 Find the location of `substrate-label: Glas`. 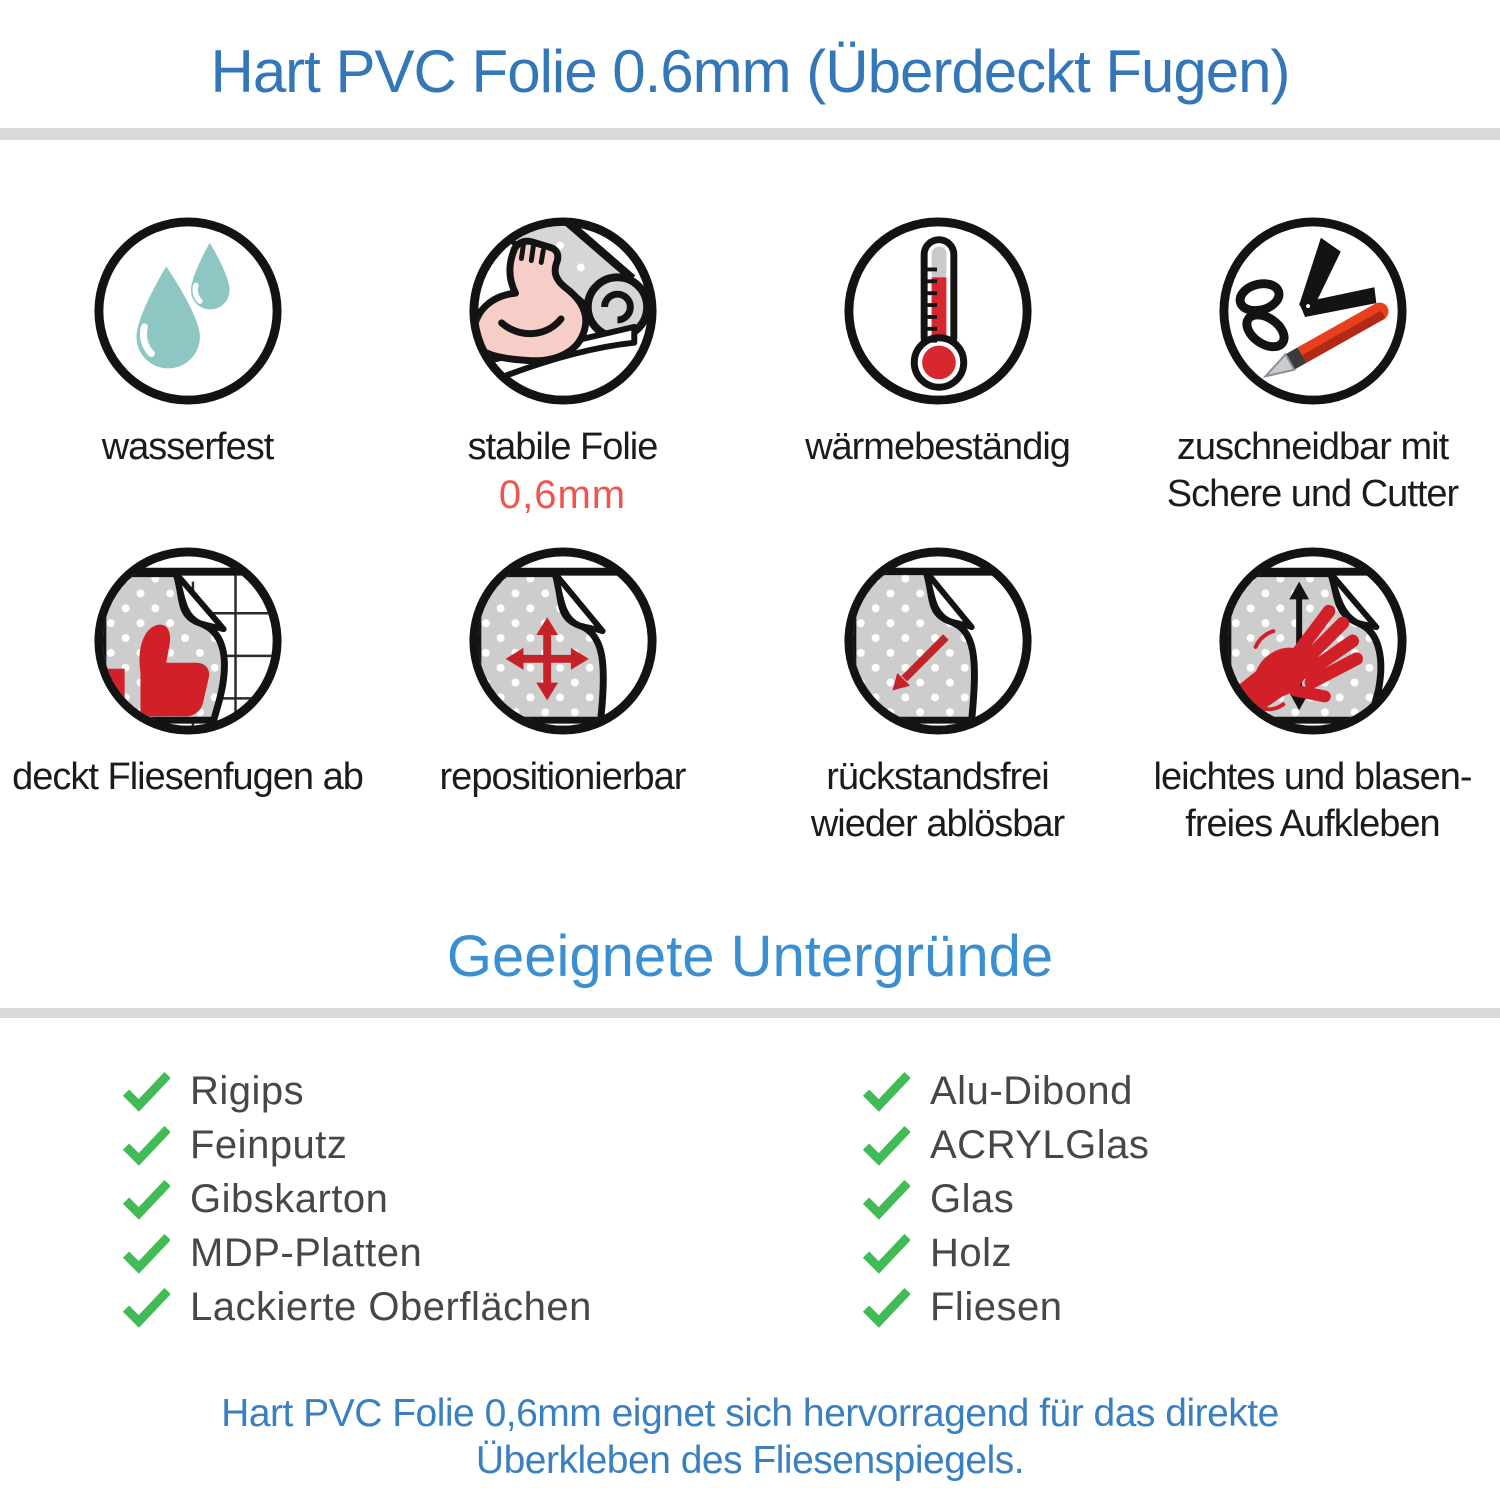

substrate-label: Glas is located at coordinates (972, 1198).